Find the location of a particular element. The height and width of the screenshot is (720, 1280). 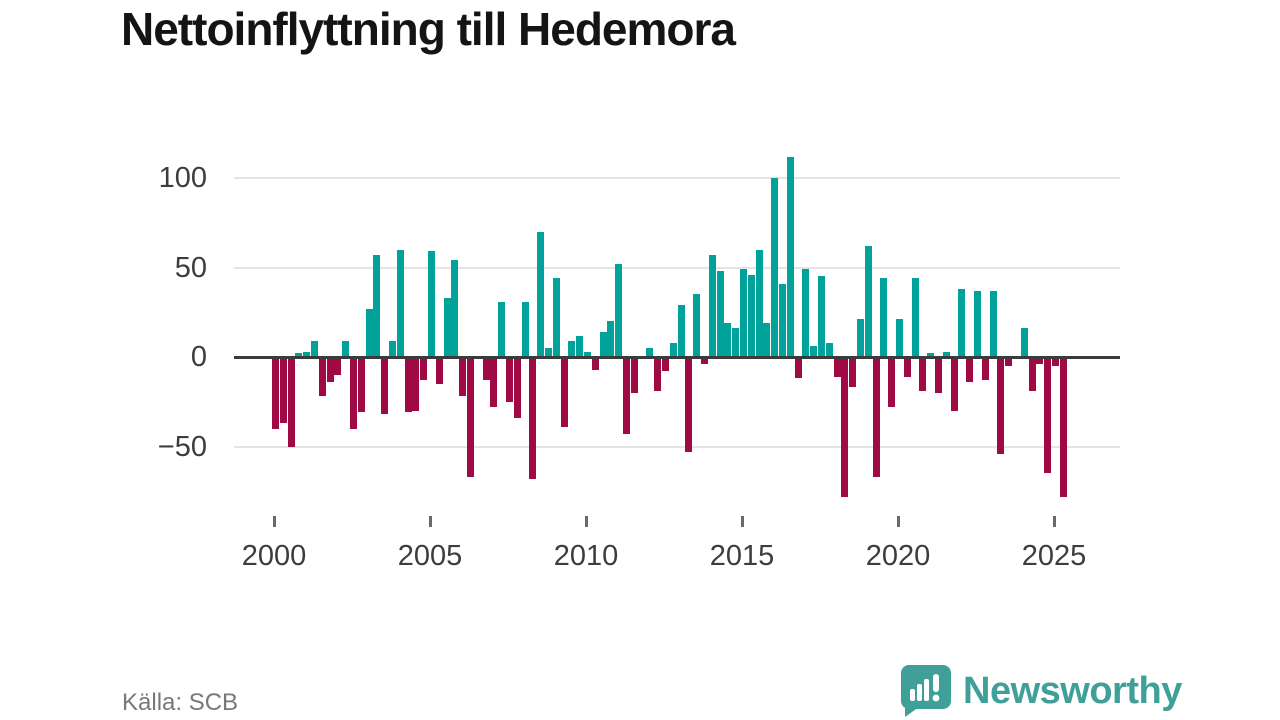

y-axis-label-0: 0 is located at coordinates (198, 357).